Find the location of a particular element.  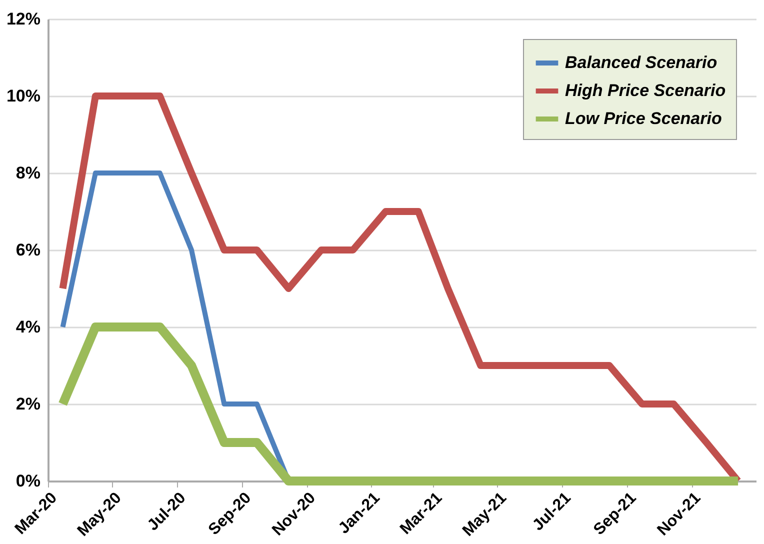

y-tick-label: 6% is located at coordinates (28, 250).